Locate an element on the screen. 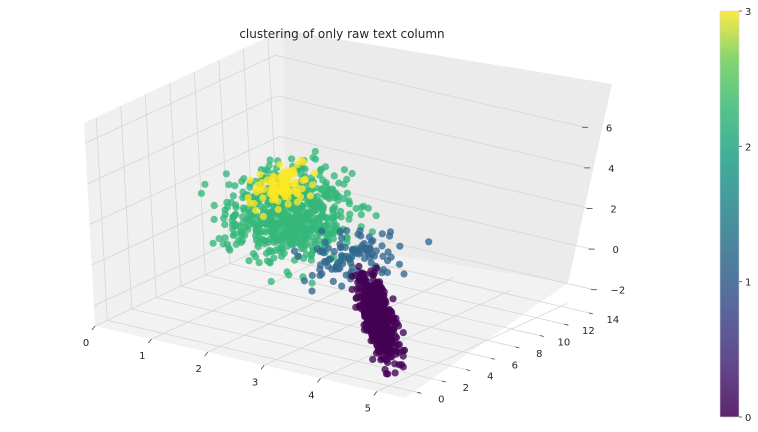  y-tick-label: 14 is located at coordinates (613, 320).